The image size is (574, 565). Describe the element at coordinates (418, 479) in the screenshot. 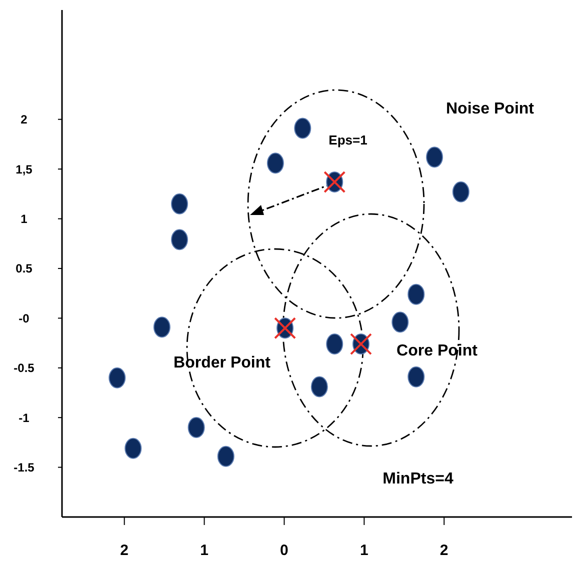

I see `annotation: MinPts=4` at that location.